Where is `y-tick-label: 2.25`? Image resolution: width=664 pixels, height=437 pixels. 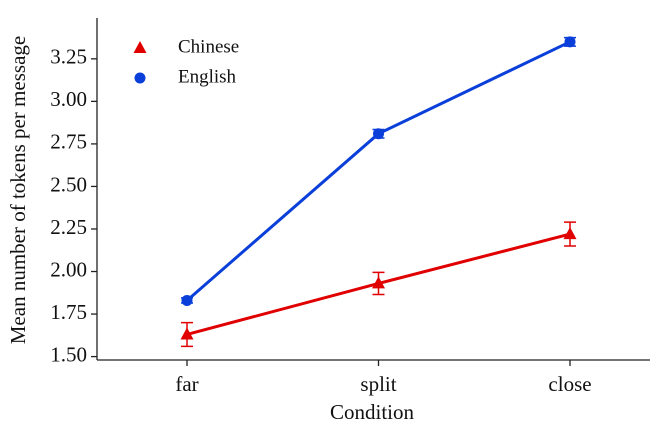 y-tick-label: 2.25 is located at coordinates (68, 227).